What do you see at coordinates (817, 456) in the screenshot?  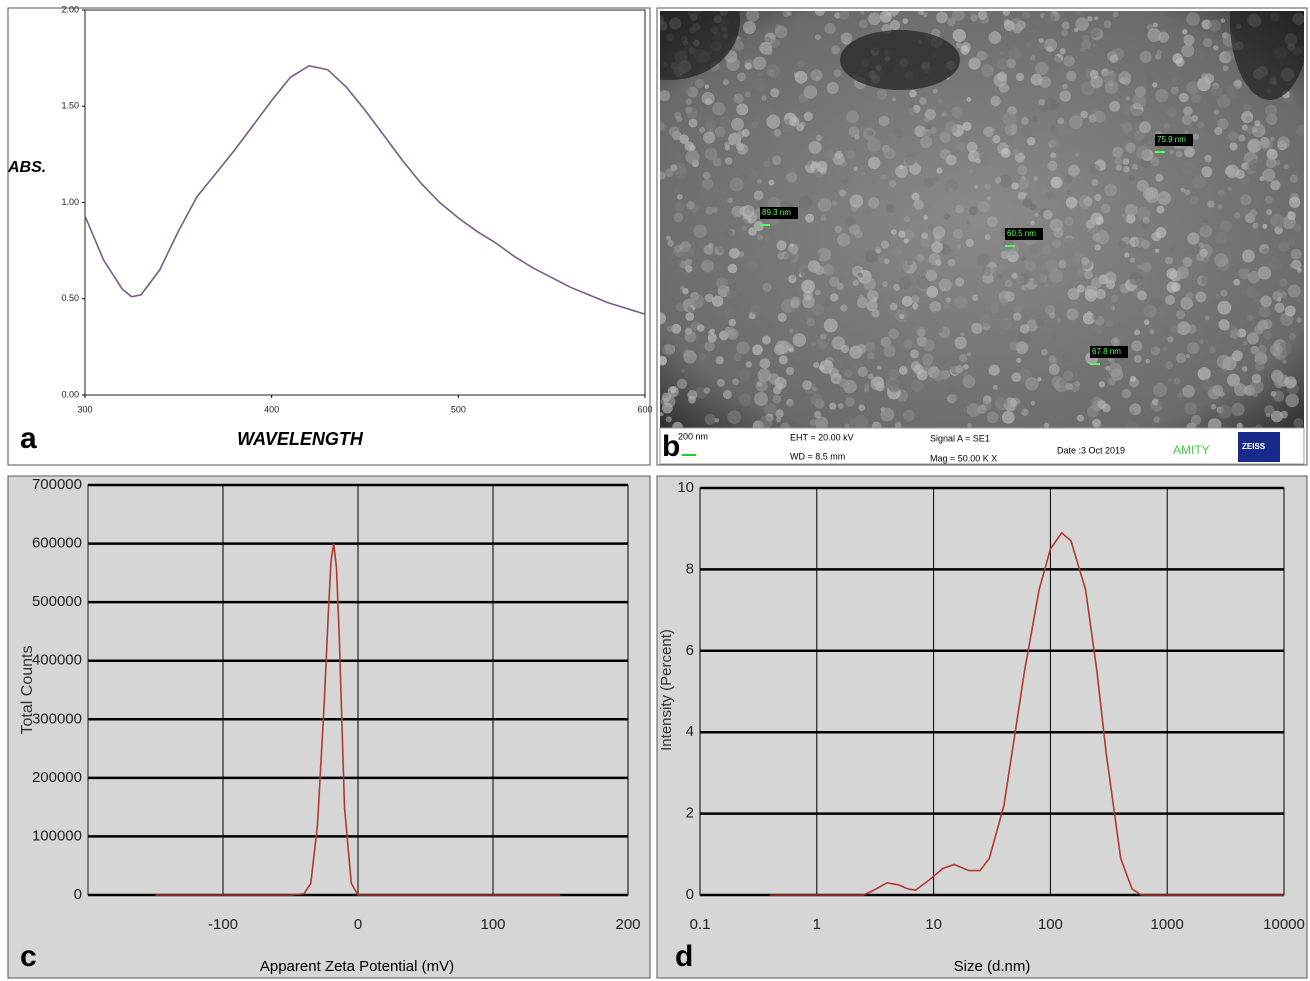 I see `info-text: WD = 8.5 mm` at bounding box center [817, 456].